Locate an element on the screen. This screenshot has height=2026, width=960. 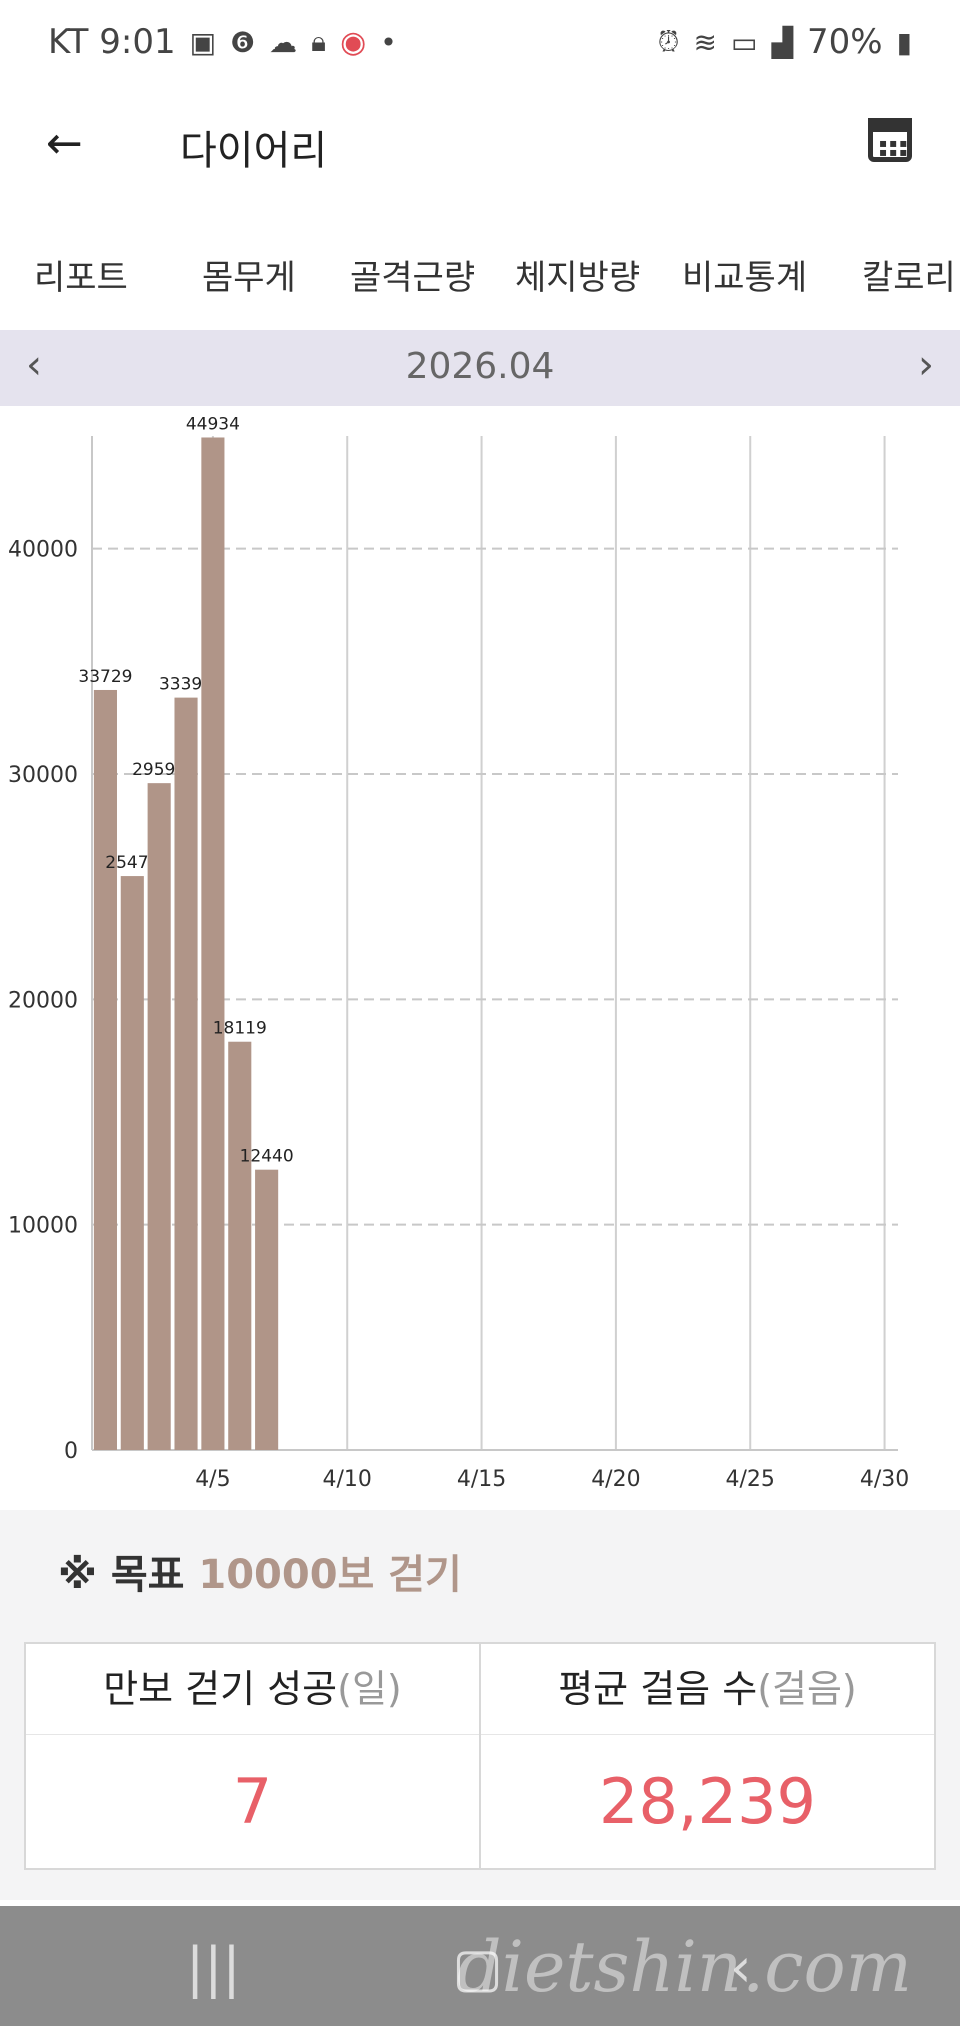
notification-icon: ❻ is located at coordinates (243, 42).